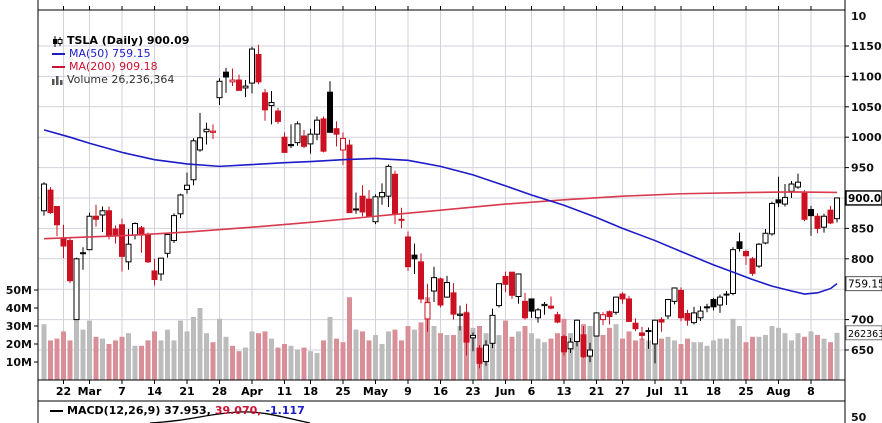 The height and width of the screenshot is (423, 882). Describe the element at coordinates (680, 391) in the screenshot. I see `date-label: 11` at that location.